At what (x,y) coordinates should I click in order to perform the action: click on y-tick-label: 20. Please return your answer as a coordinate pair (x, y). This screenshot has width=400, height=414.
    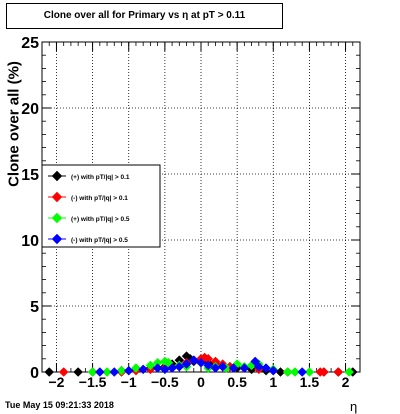
    Looking at the image, I should click on (30, 109).